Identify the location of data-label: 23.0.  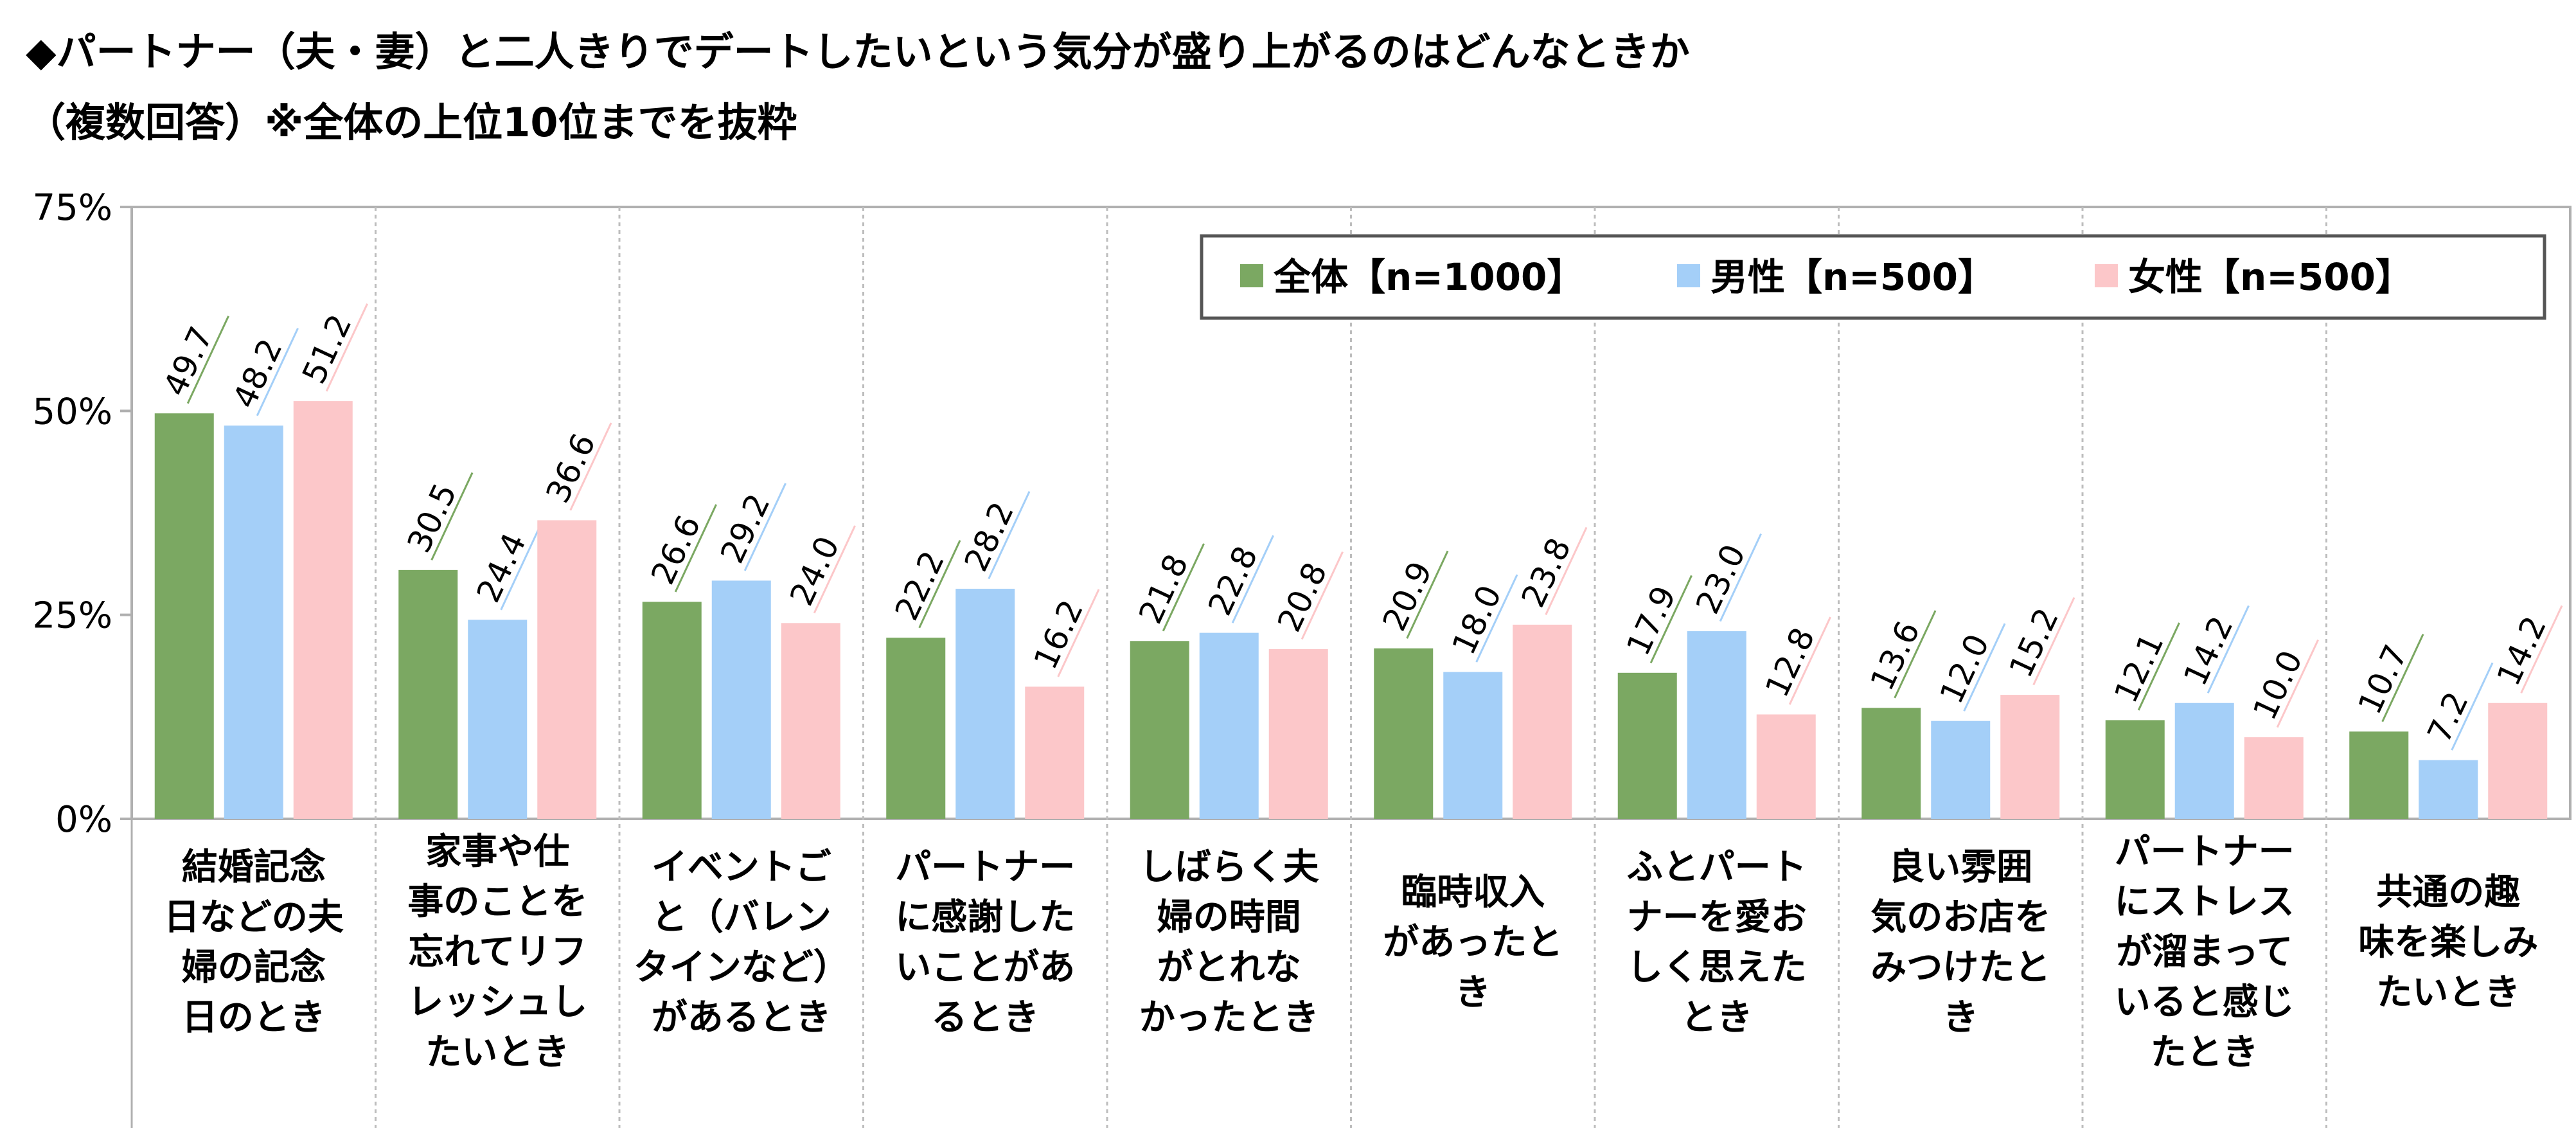
(1721, 579).